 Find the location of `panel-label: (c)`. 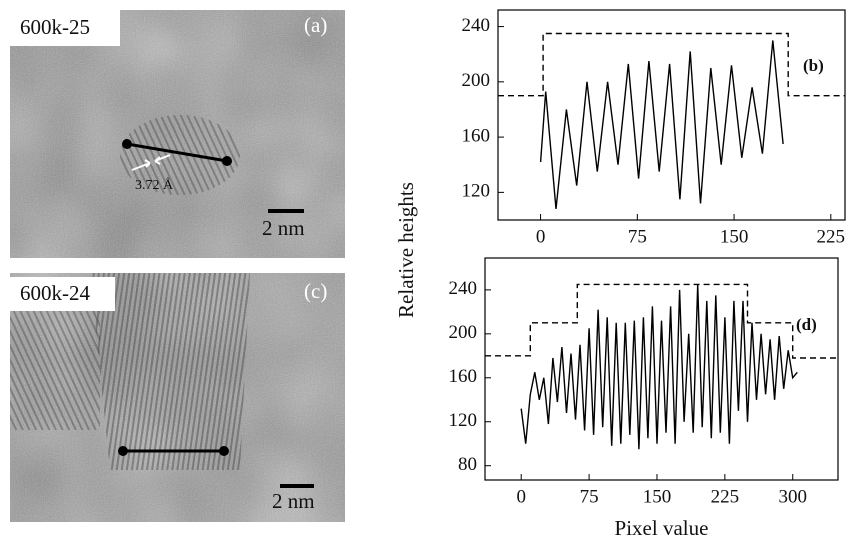

panel-label: (c) is located at coordinates (315, 291).